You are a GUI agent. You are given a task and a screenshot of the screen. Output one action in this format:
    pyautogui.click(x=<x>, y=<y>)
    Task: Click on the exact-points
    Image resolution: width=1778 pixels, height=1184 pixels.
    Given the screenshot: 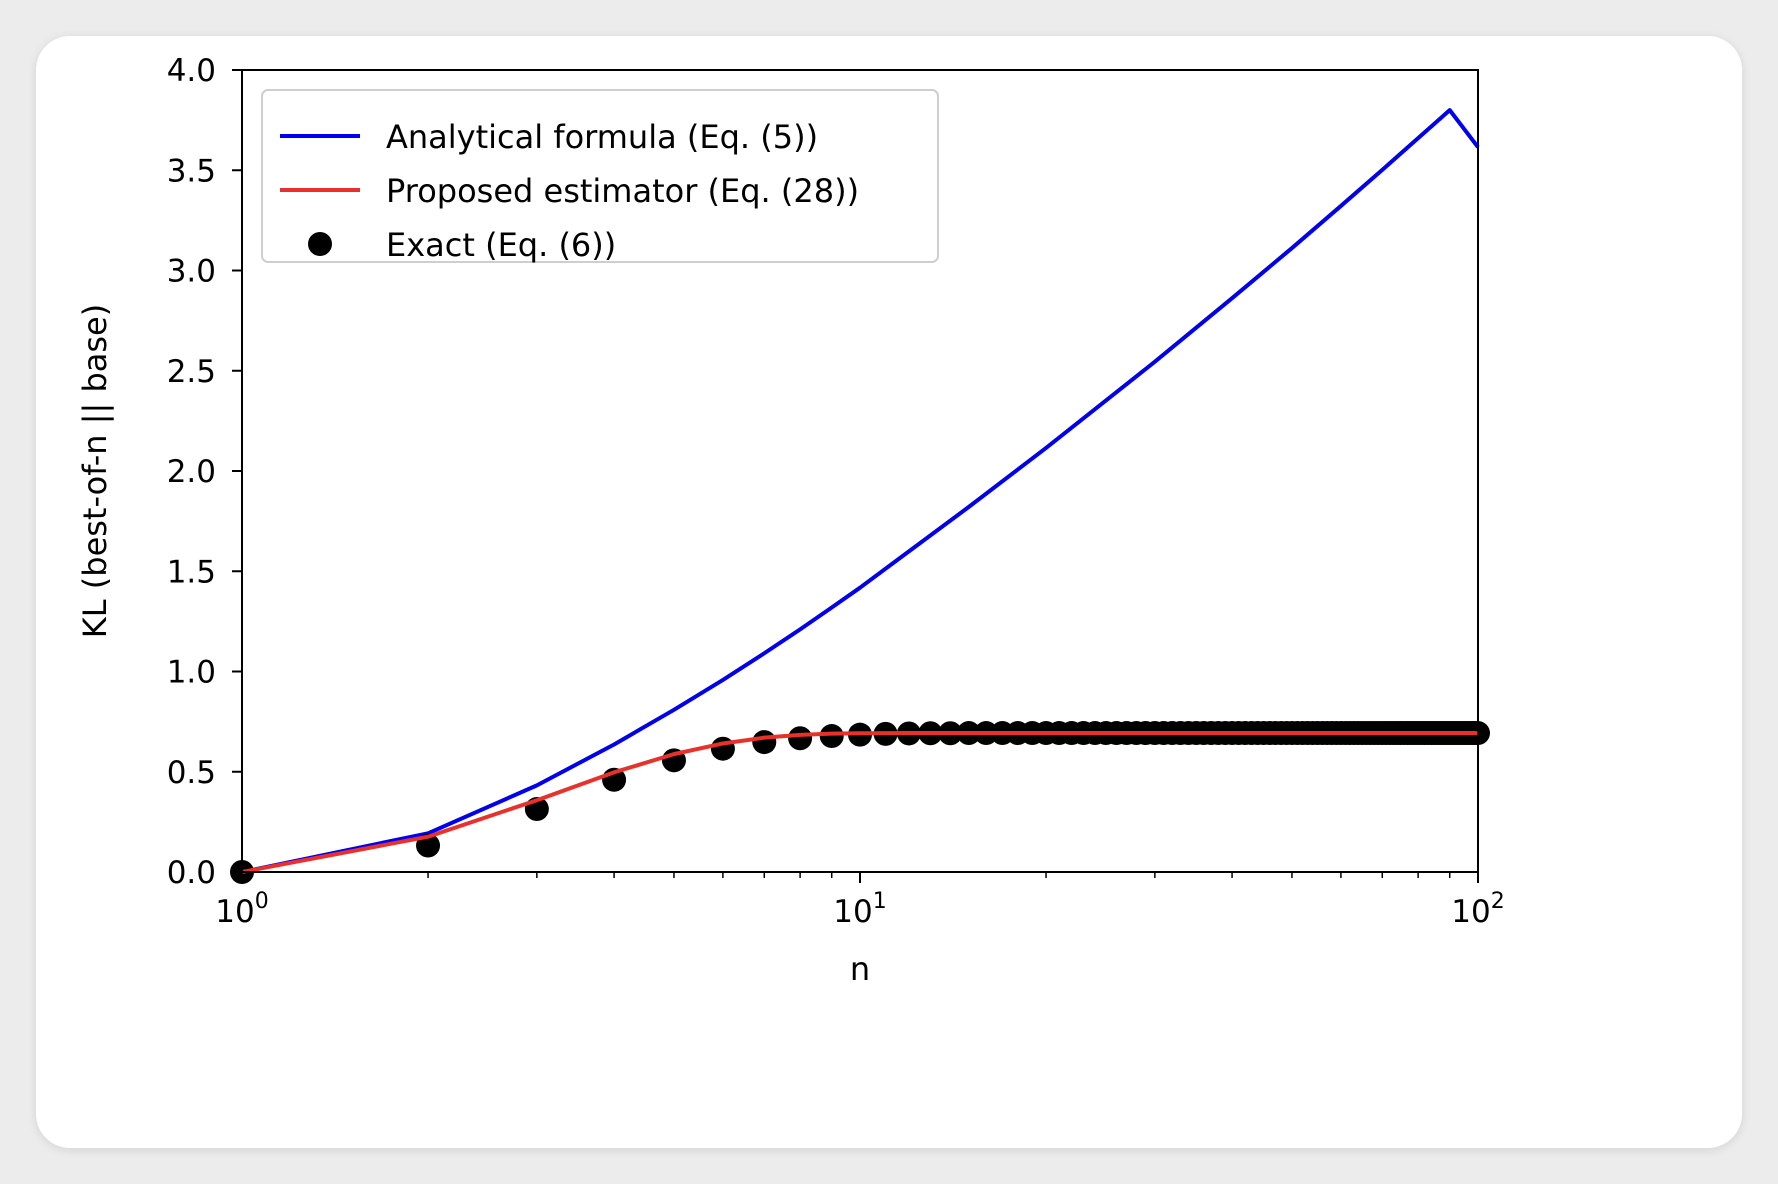 What is the action you would take?
    pyautogui.click(x=860, y=802)
    